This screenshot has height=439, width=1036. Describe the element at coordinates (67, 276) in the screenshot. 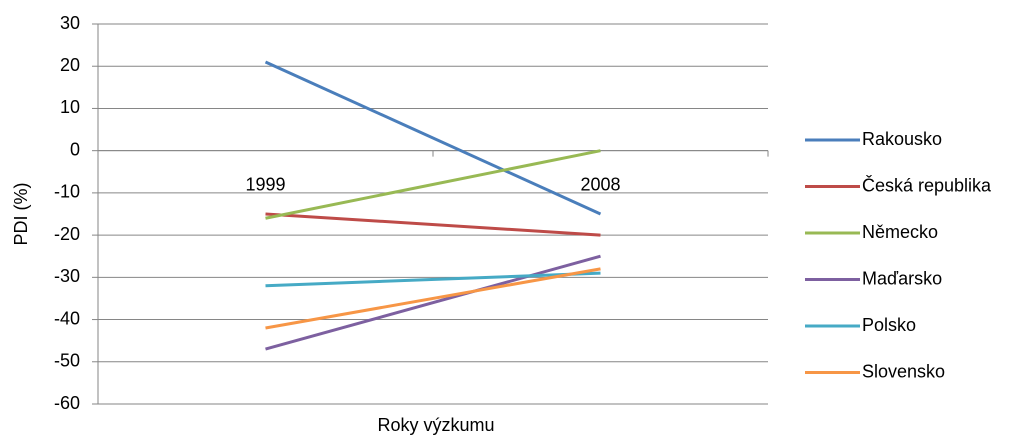

I see `y-tick-label: -30` at that location.